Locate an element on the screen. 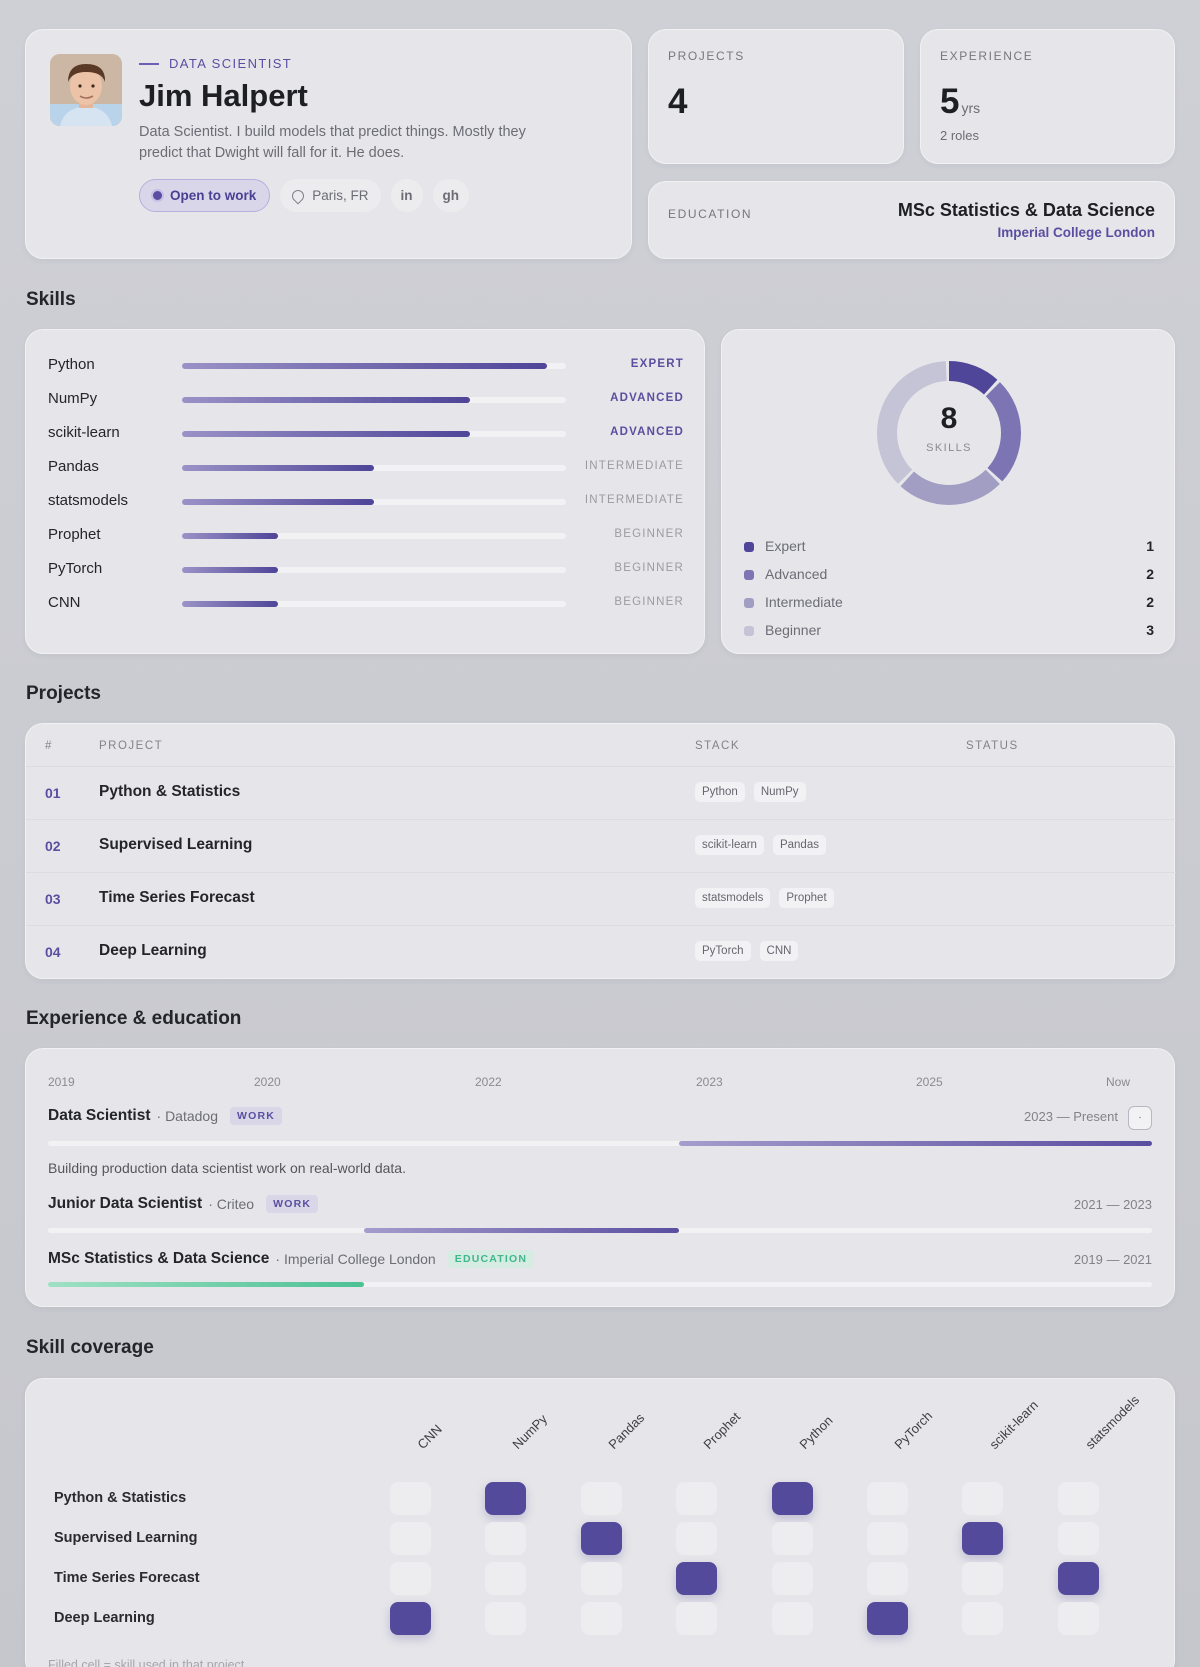 This screenshot has height=1667, width=1200. entry-organization: · Imperial College London is located at coordinates (355, 1259).